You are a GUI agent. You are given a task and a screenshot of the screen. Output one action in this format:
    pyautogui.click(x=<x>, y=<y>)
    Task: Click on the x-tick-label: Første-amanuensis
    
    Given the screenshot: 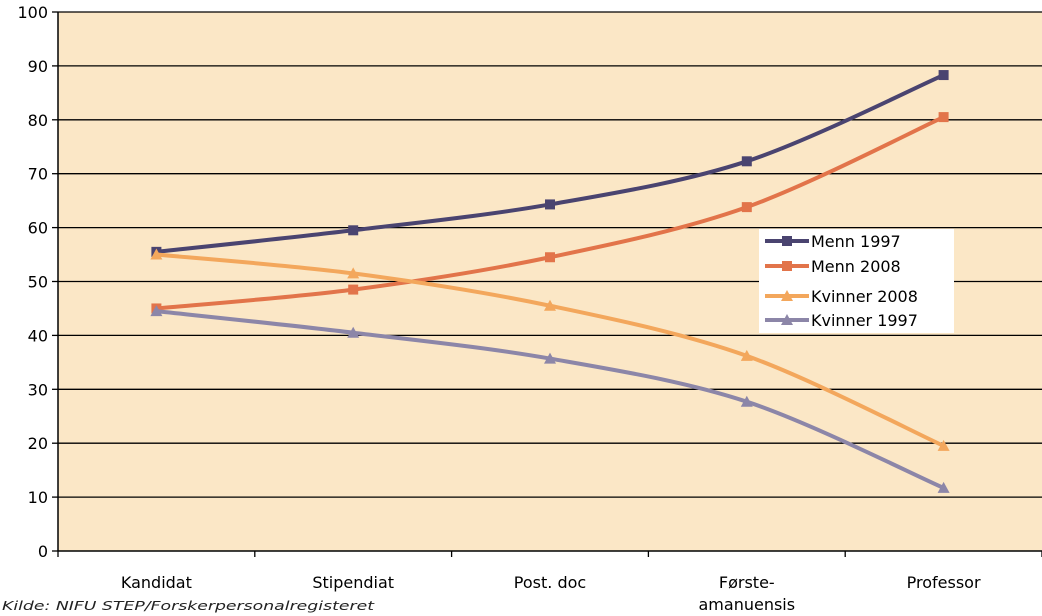 What is the action you would take?
    pyautogui.click(x=747, y=593)
    